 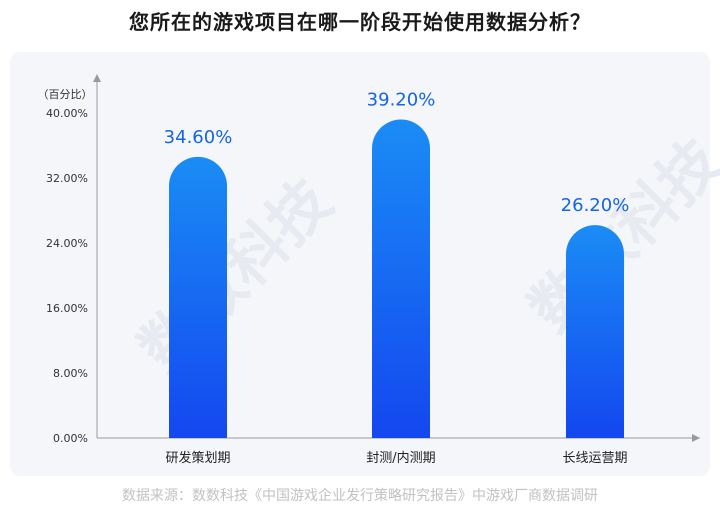 I want to click on x-category-label: 封测/内测期, so click(x=400, y=458).